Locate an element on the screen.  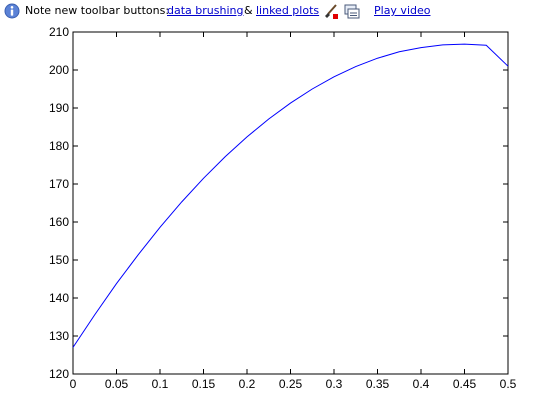
x-tick-label: 0.05 is located at coordinates (117, 384).